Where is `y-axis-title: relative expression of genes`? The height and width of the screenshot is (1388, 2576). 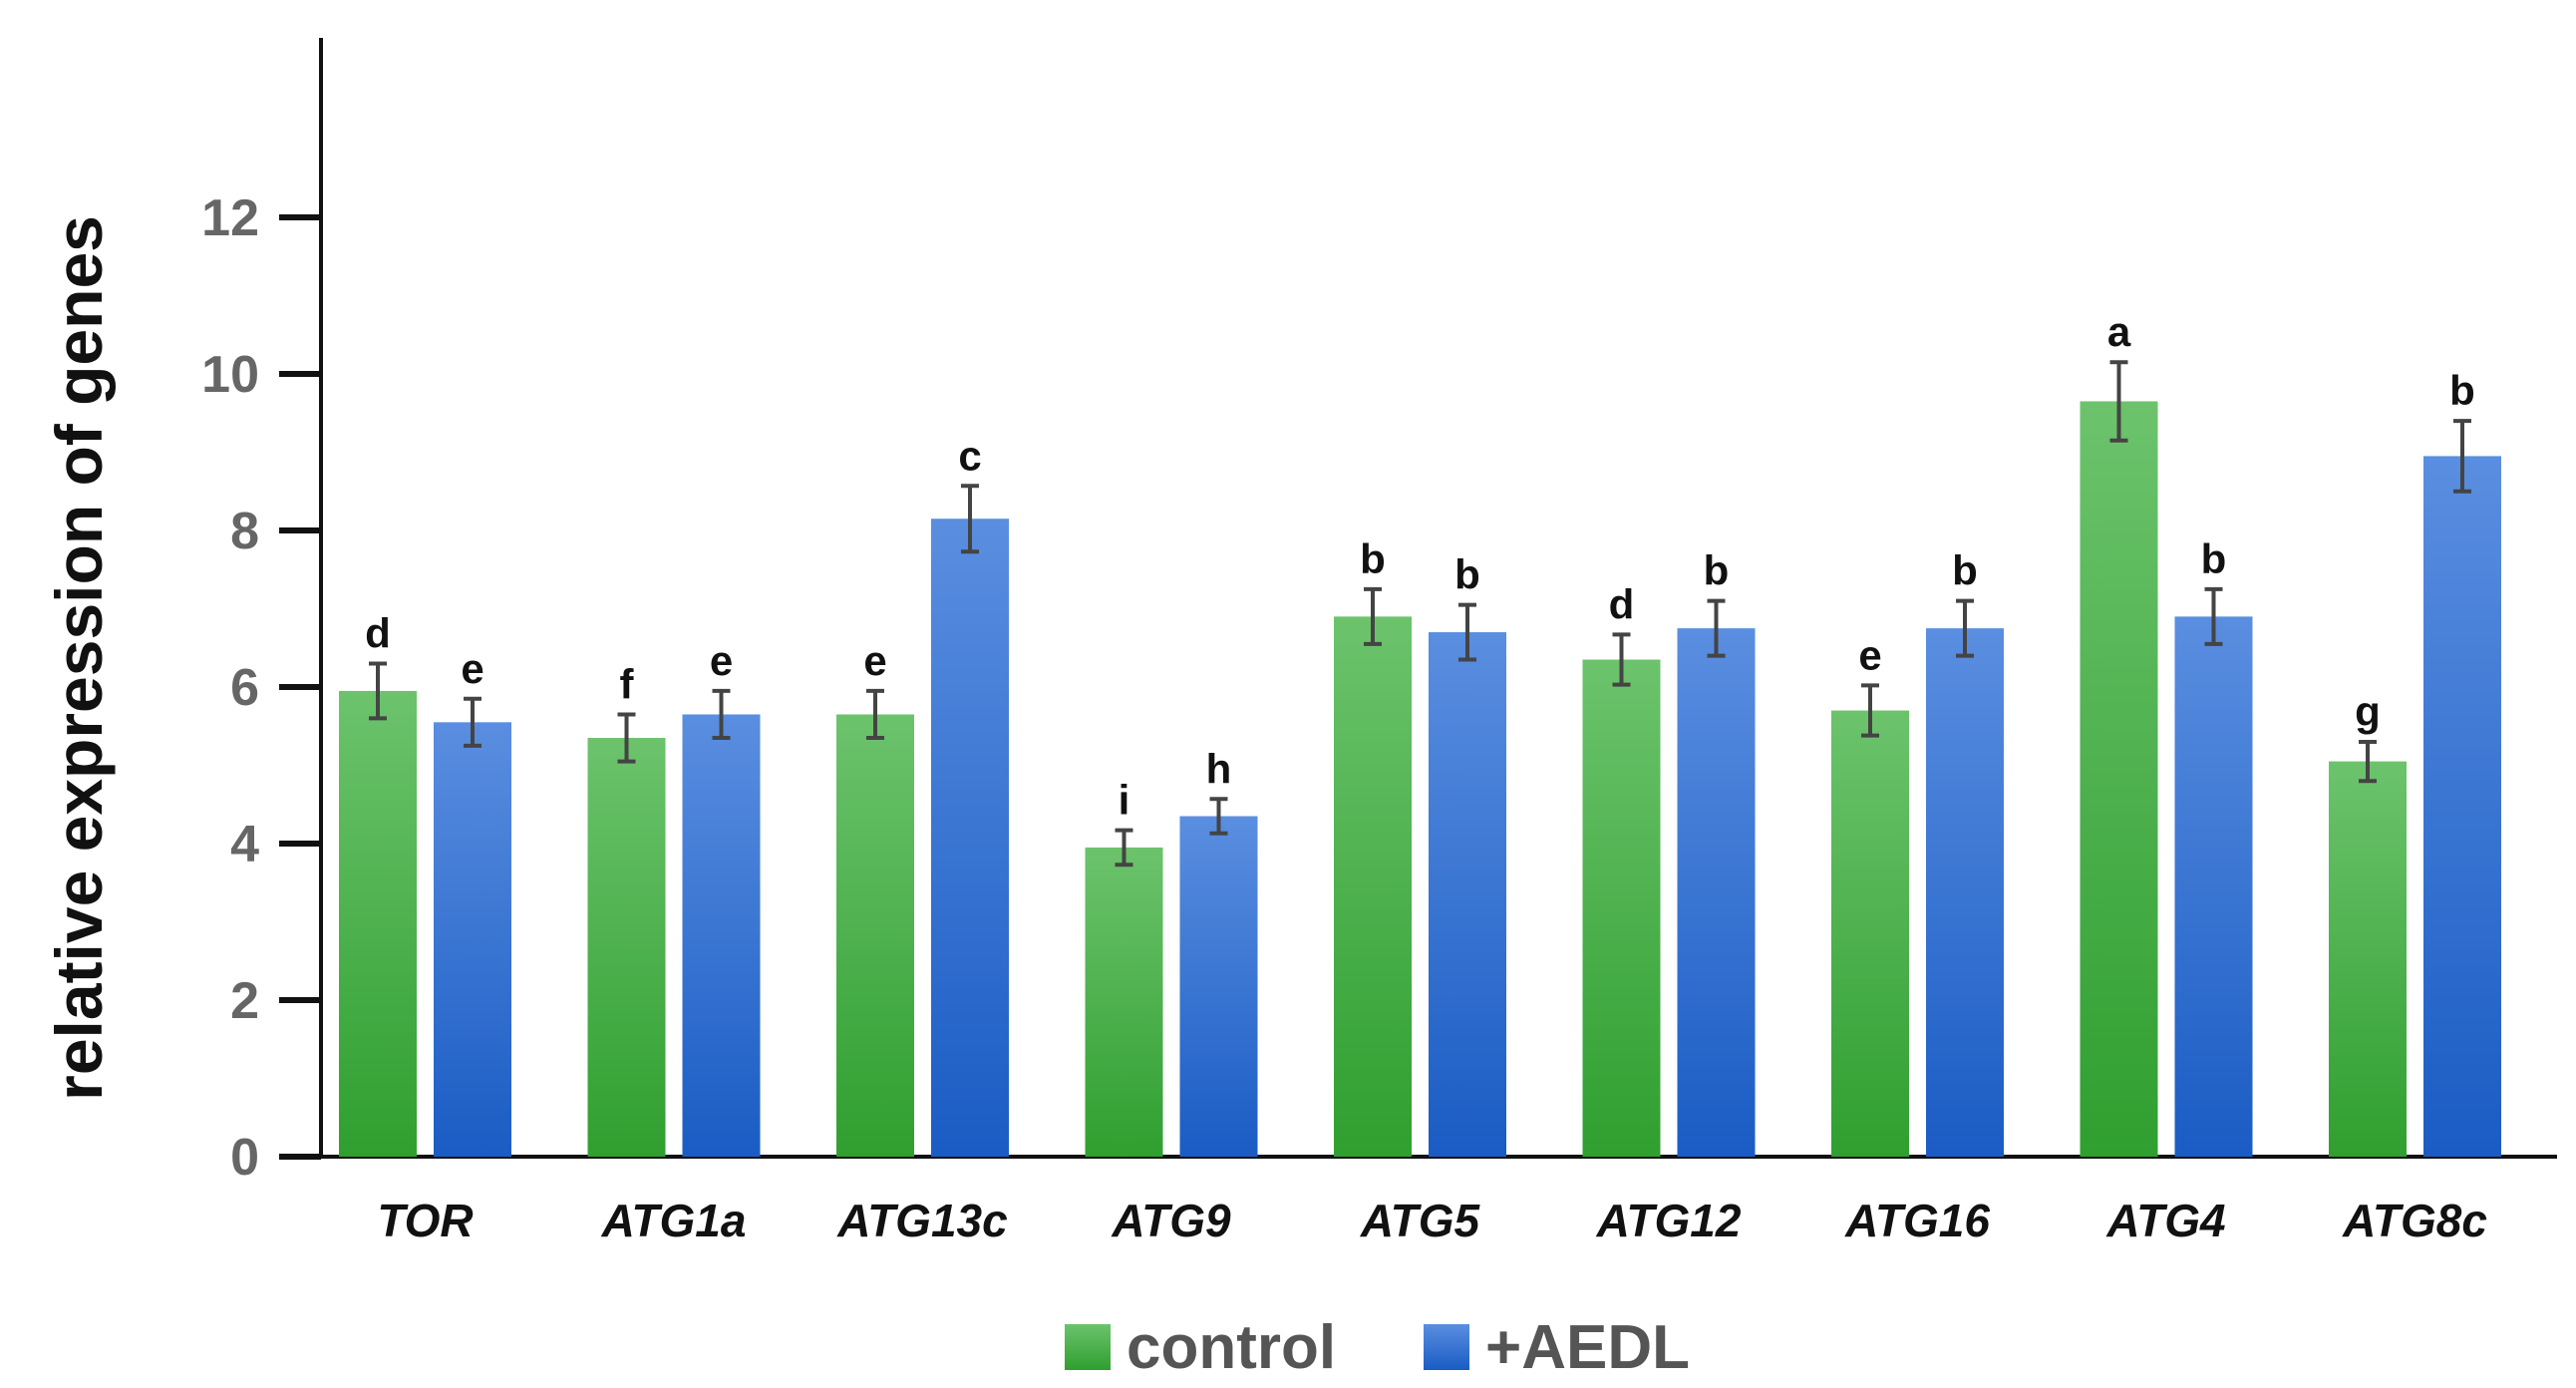
y-axis-title: relative expression of genes is located at coordinates (79, 658).